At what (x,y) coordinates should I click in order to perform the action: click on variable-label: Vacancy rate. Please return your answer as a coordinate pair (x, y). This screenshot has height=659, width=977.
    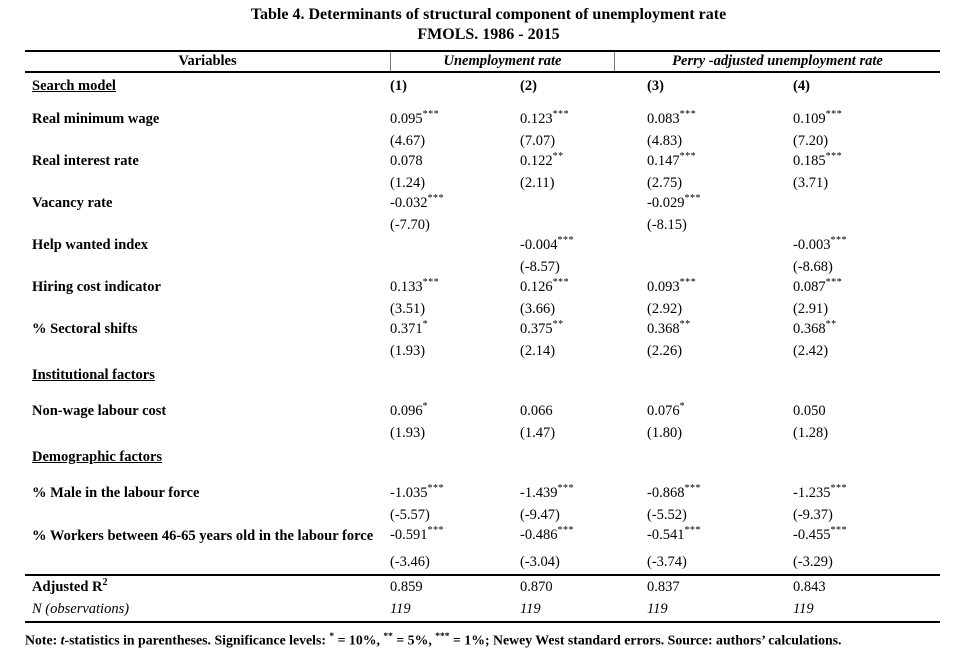
    Looking at the image, I should click on (72, 203).